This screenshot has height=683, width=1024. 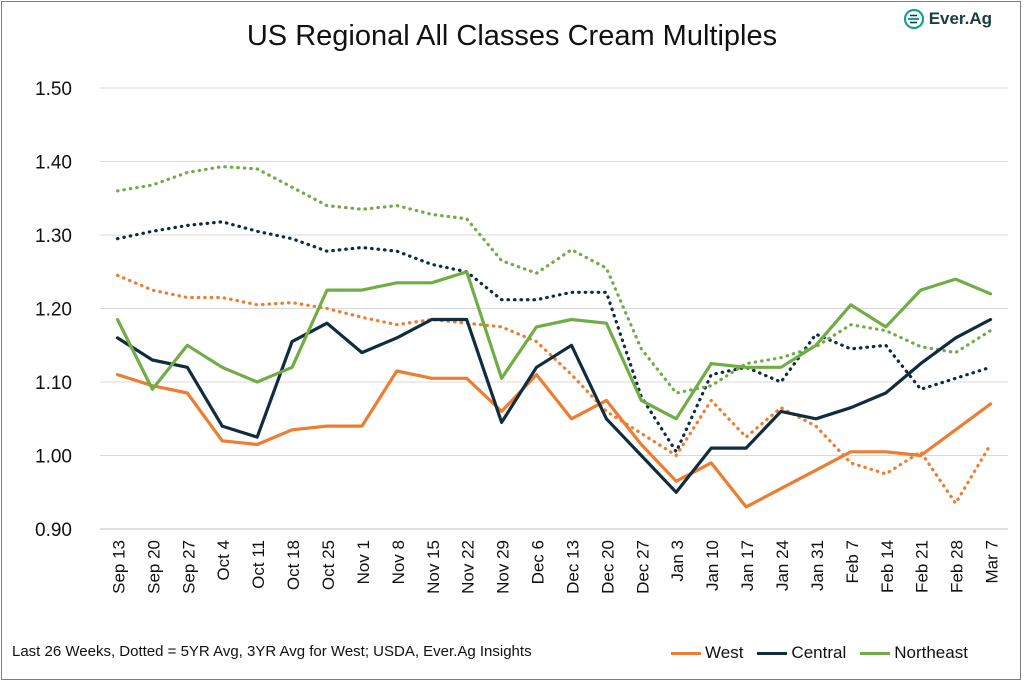 What do you see at coordinates (852, 561) in the screenshot?
I see `x-tick-label: Feb 7` at bounding box center [852, 561].